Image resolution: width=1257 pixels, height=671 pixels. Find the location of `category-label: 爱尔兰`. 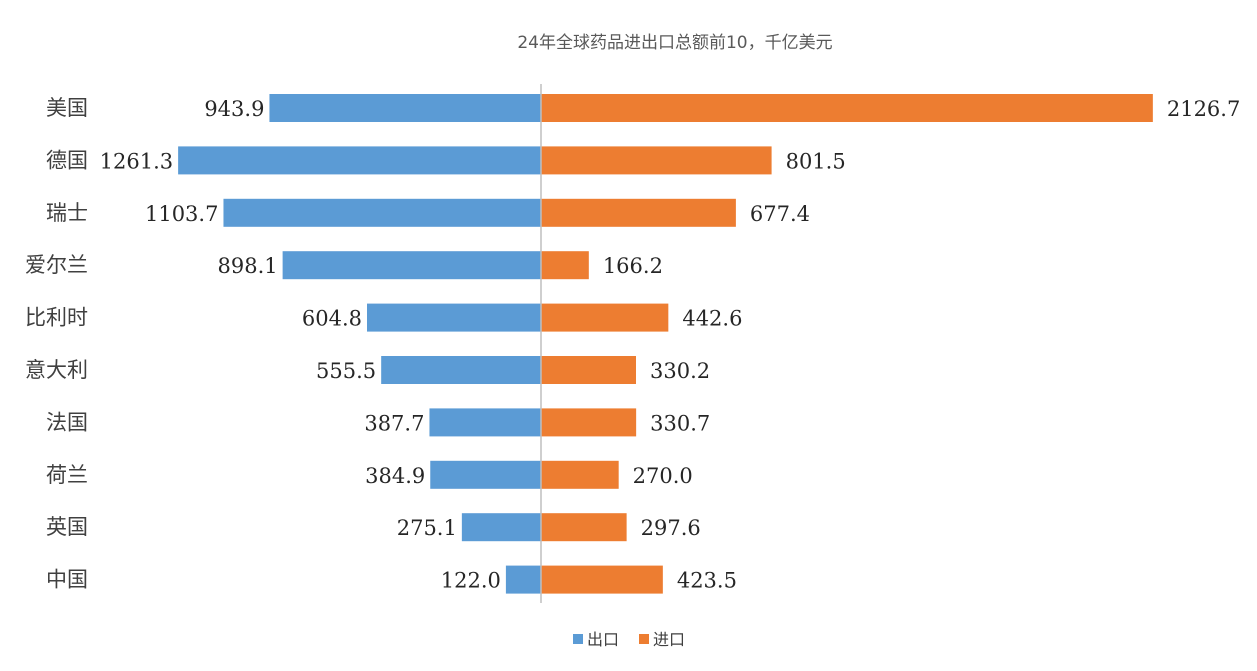

category-label: 爱尔兰 is located at coordinates (56, 265).